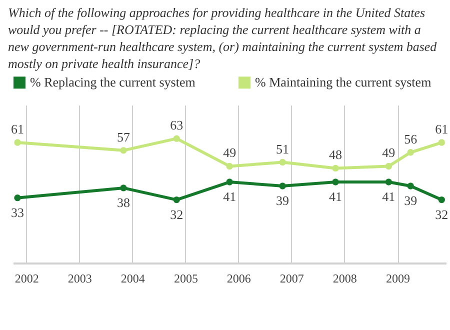  I want to click on data-label: 38, so click(123, 202).